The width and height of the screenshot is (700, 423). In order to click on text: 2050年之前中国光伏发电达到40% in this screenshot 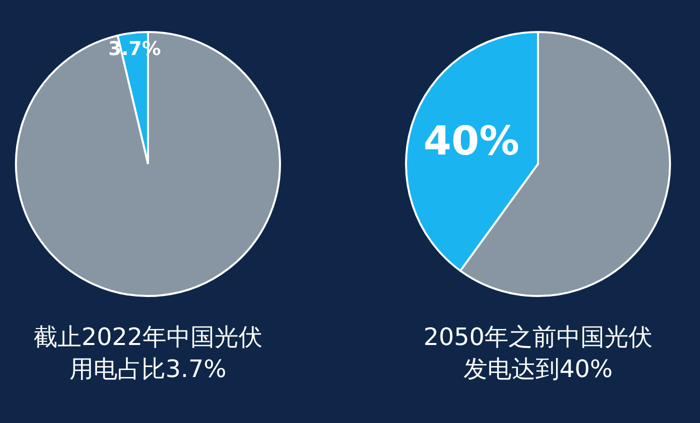, I will do `click(538, 353)`.